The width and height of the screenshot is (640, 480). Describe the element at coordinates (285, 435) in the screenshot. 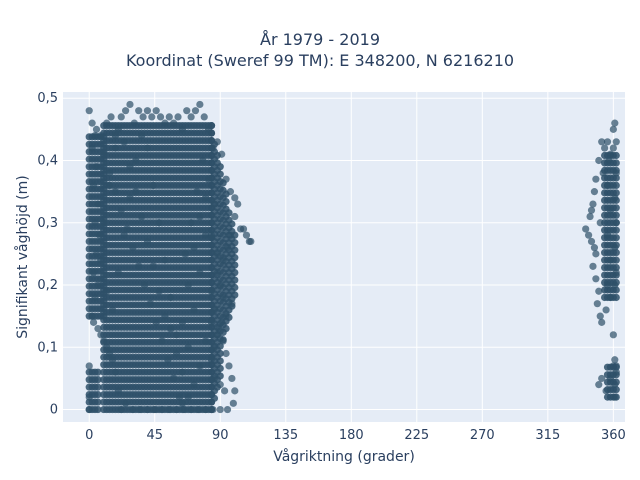

I see `x-tick-label: 135` at that location.